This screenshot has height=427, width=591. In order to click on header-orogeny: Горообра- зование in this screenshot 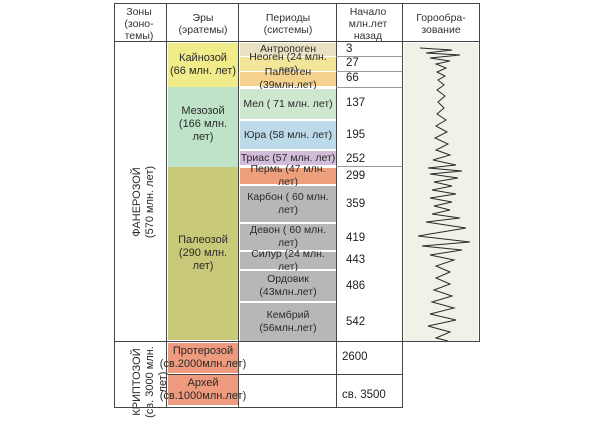, I will do `click(441, 24)`.